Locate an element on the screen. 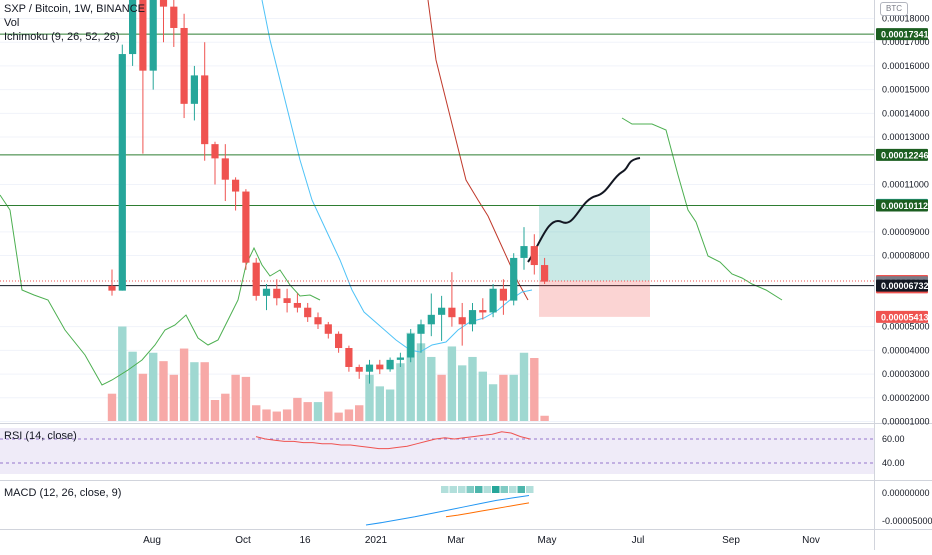  rsi-line is located at coordinates (393, 440).